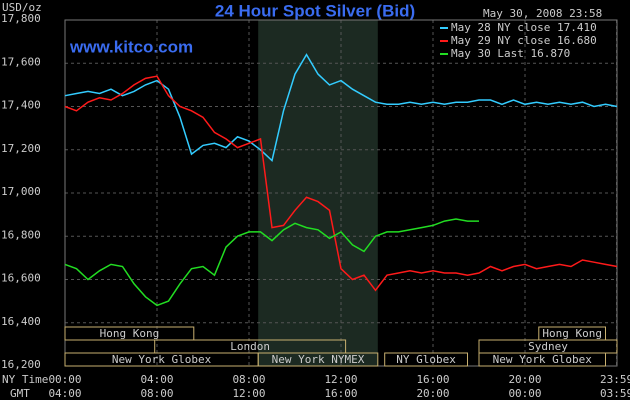  What do you see at coordinates (21, 321) in the screenshot?
I see `y-tick-label: 16,400` at bounding box center [21, 321].